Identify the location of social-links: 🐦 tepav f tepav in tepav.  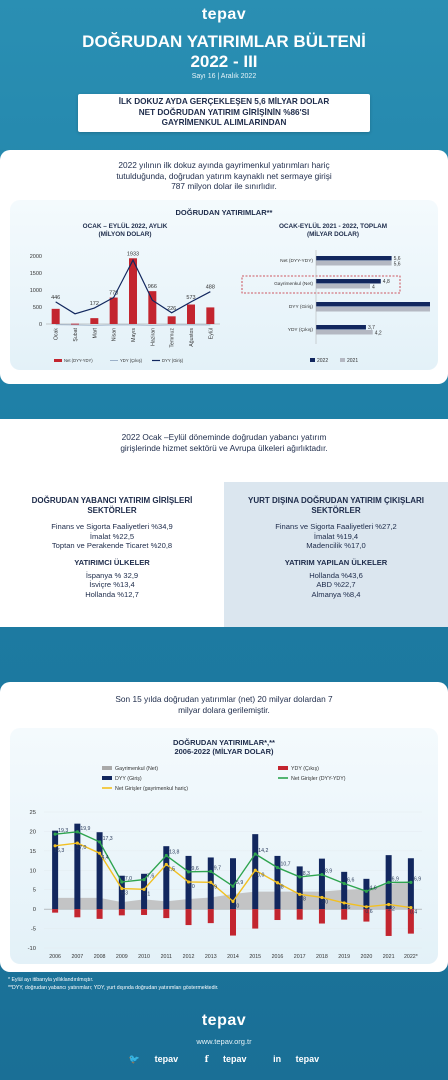
(224, 1059).